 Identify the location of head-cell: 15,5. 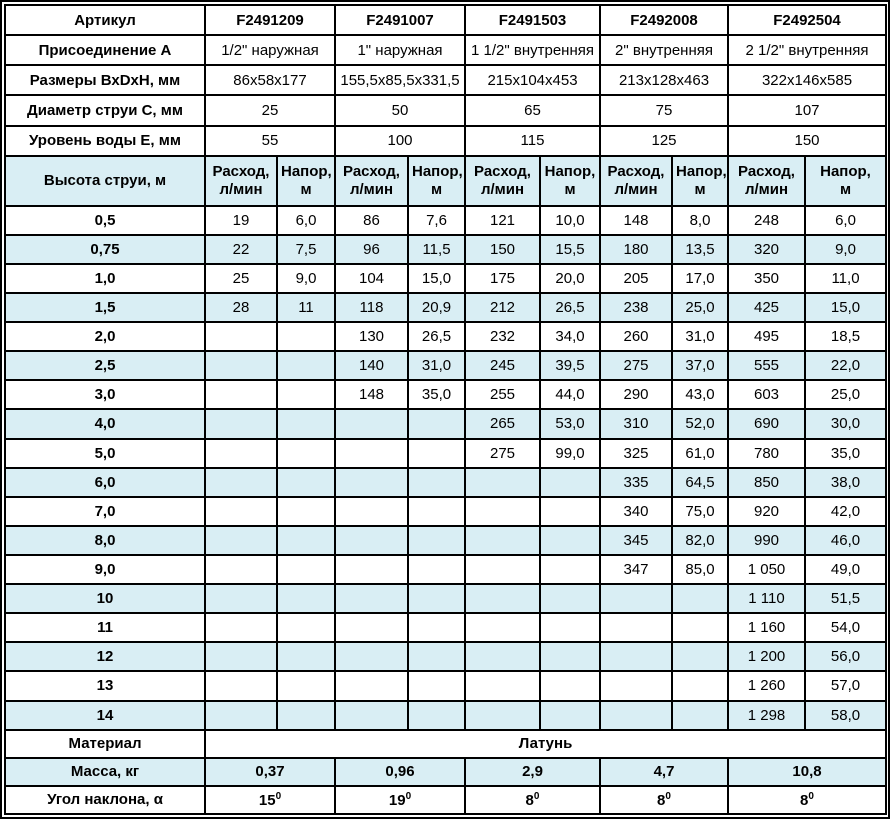
(570, 249).